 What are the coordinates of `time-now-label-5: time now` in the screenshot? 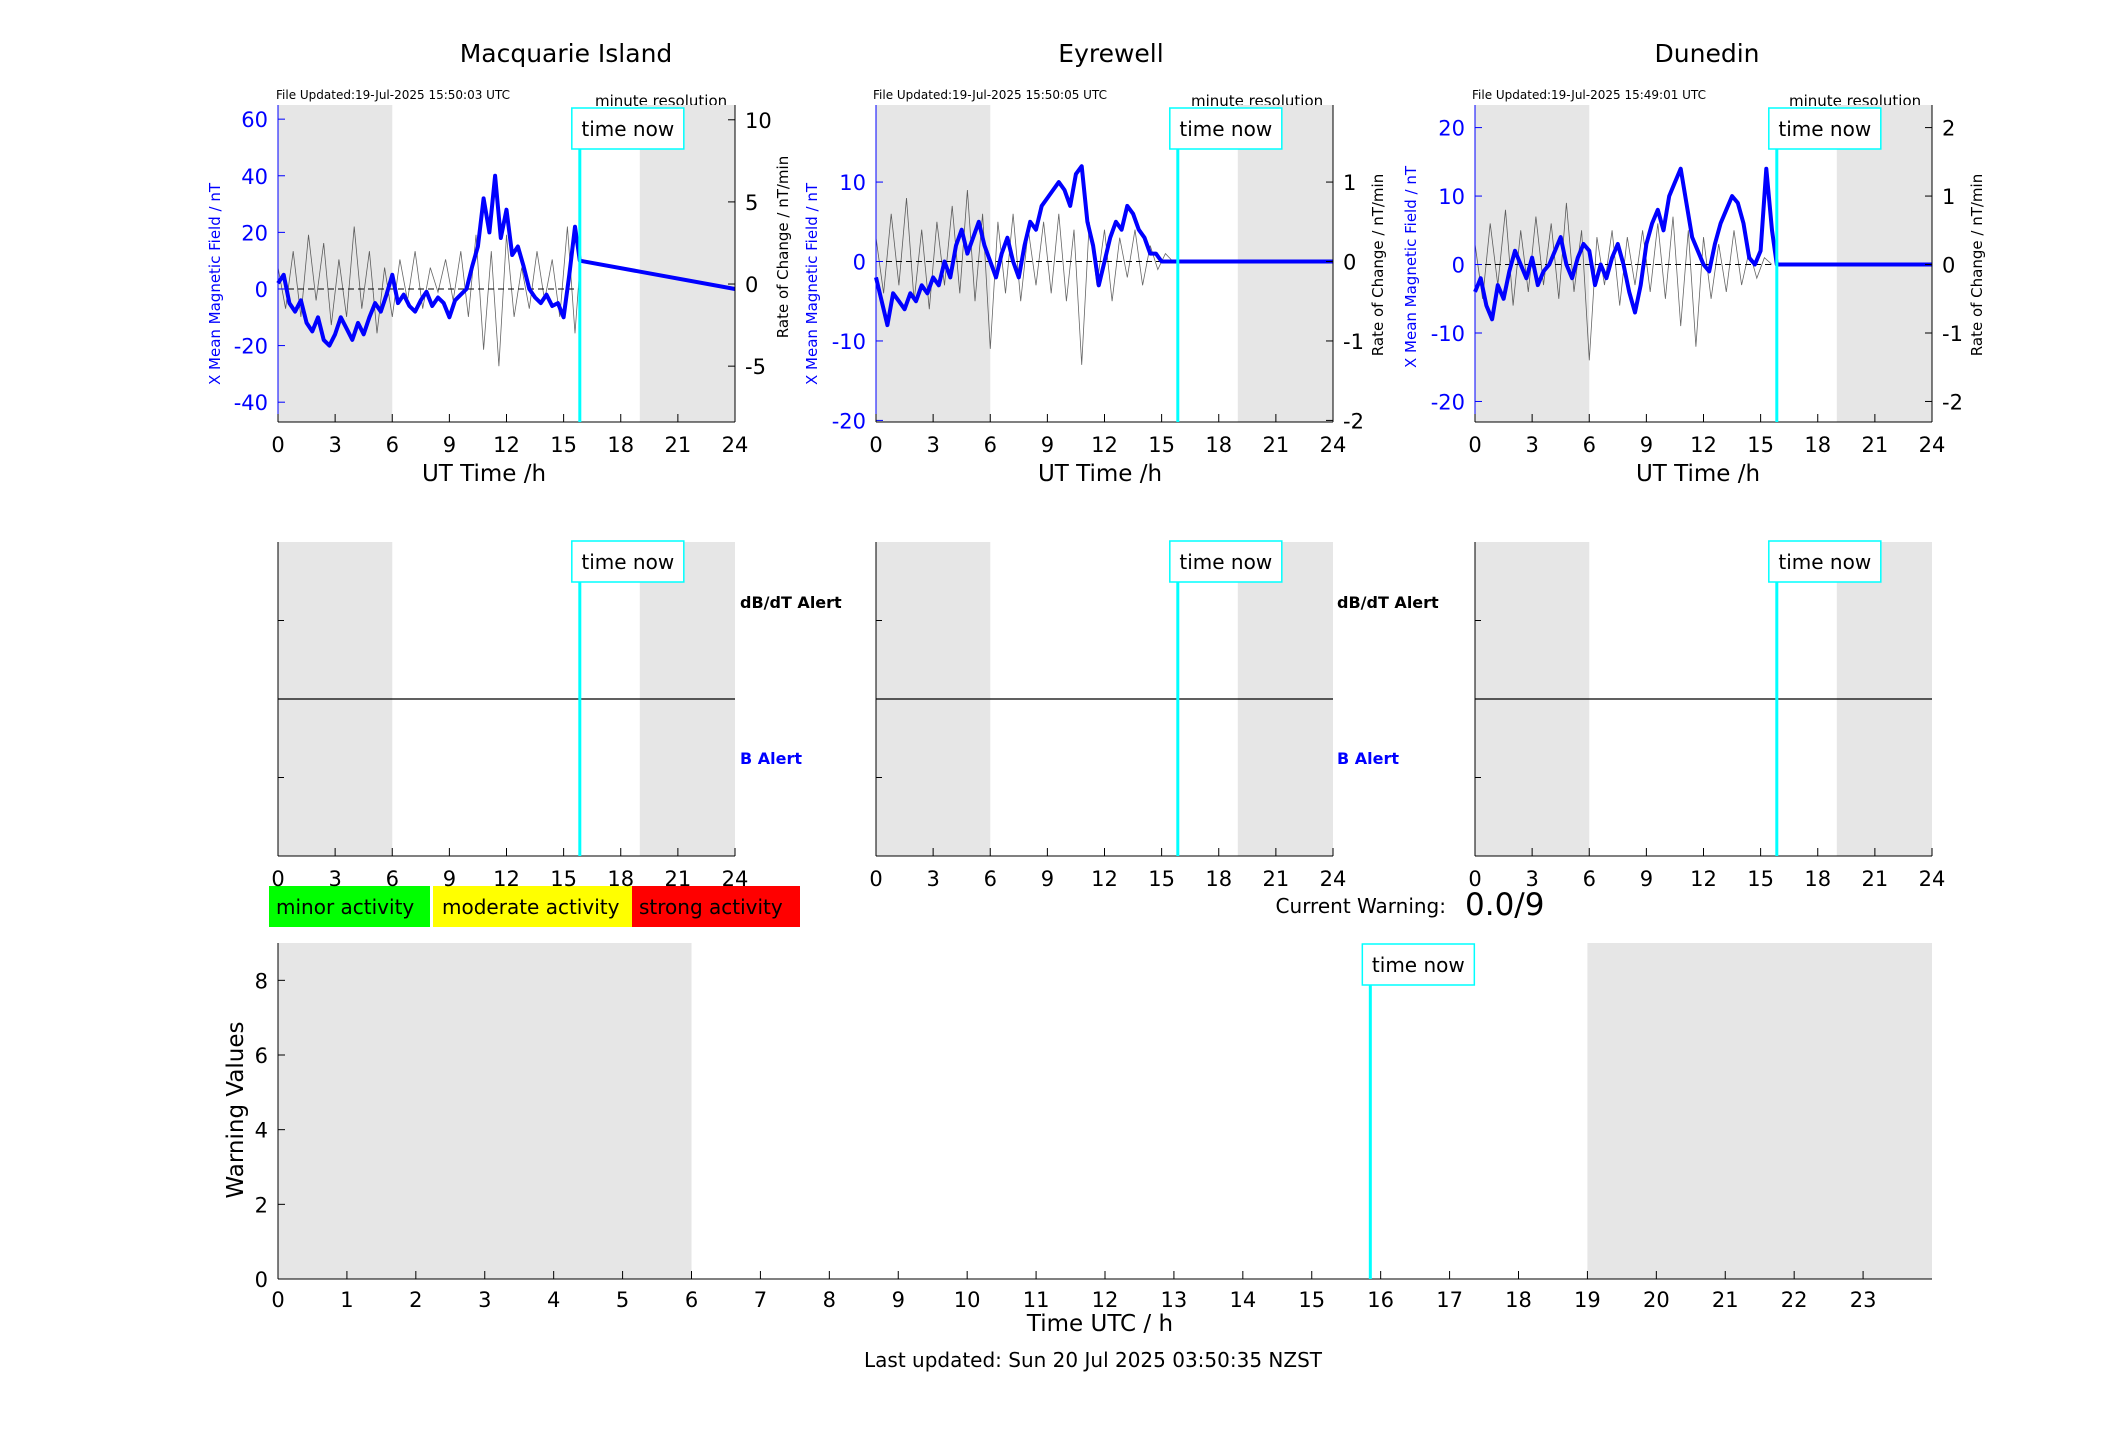 It's located at (1824, 562).